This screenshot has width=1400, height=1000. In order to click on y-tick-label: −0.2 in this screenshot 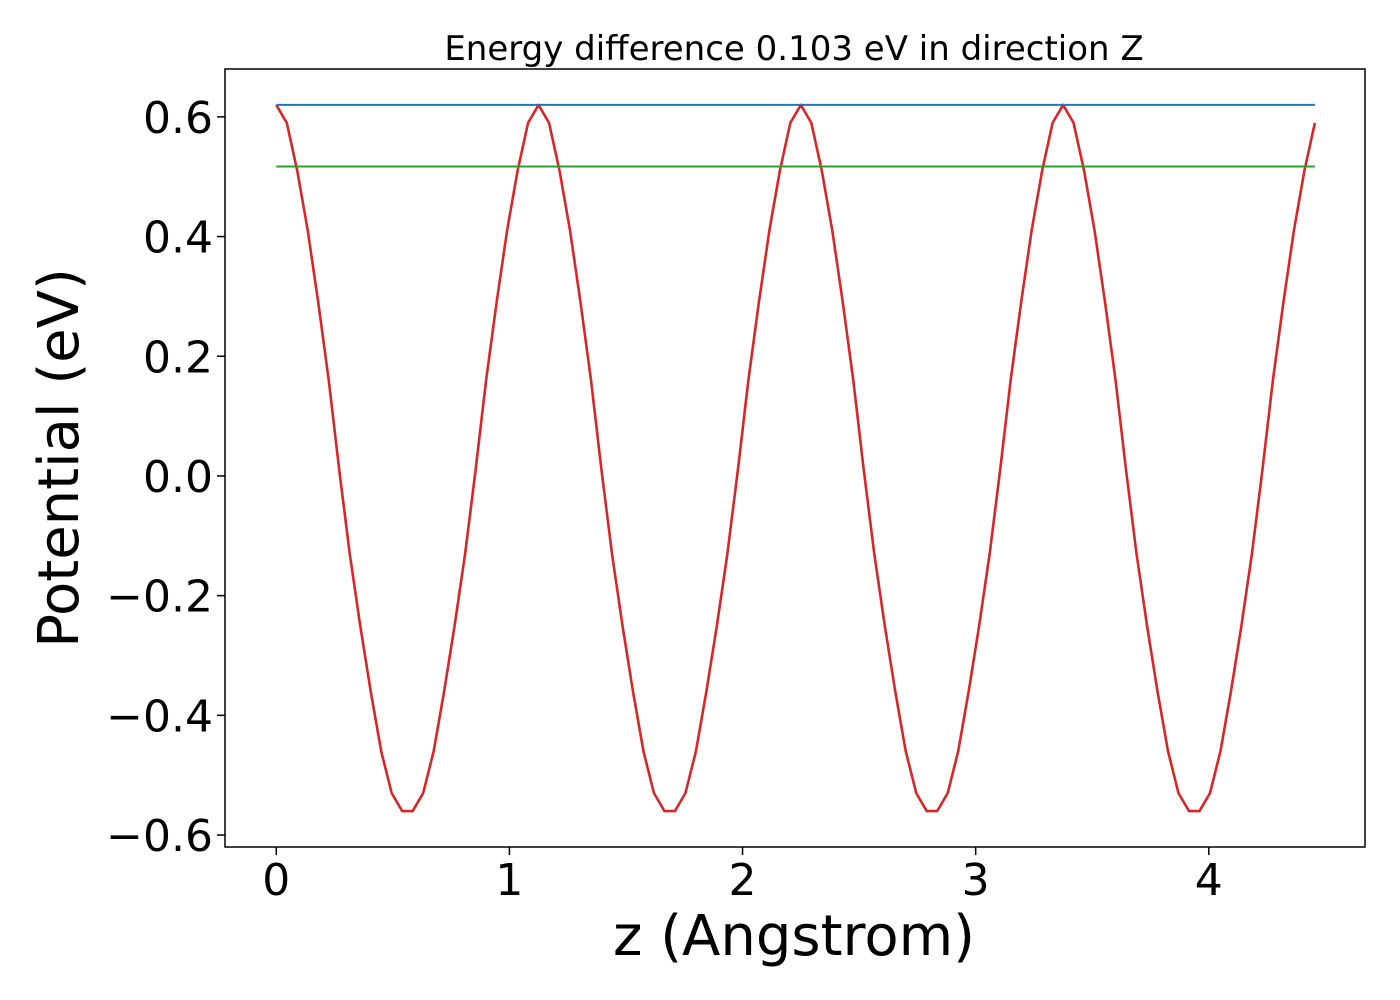, I will do `click(159, 597)`.